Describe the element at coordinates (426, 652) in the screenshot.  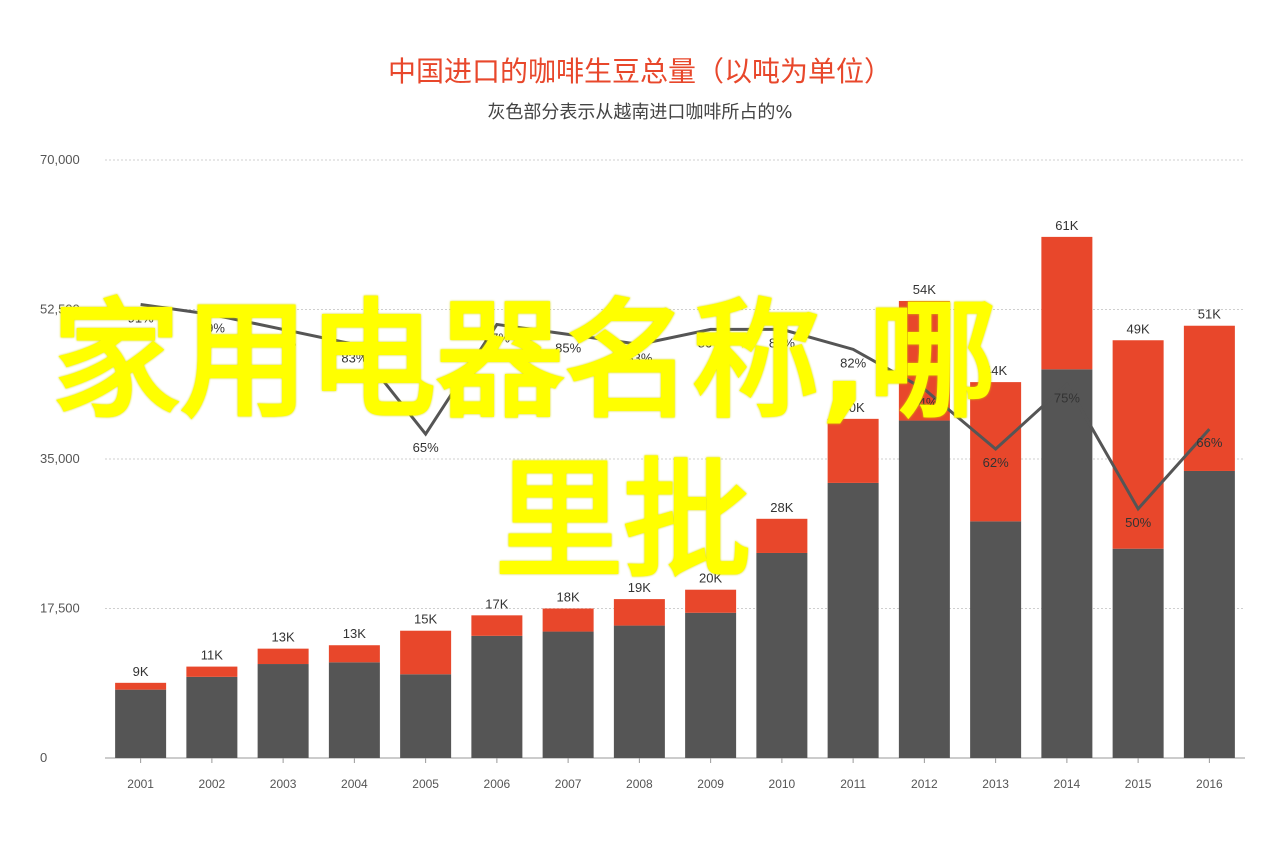
I see `bar-other-2005` at that location.